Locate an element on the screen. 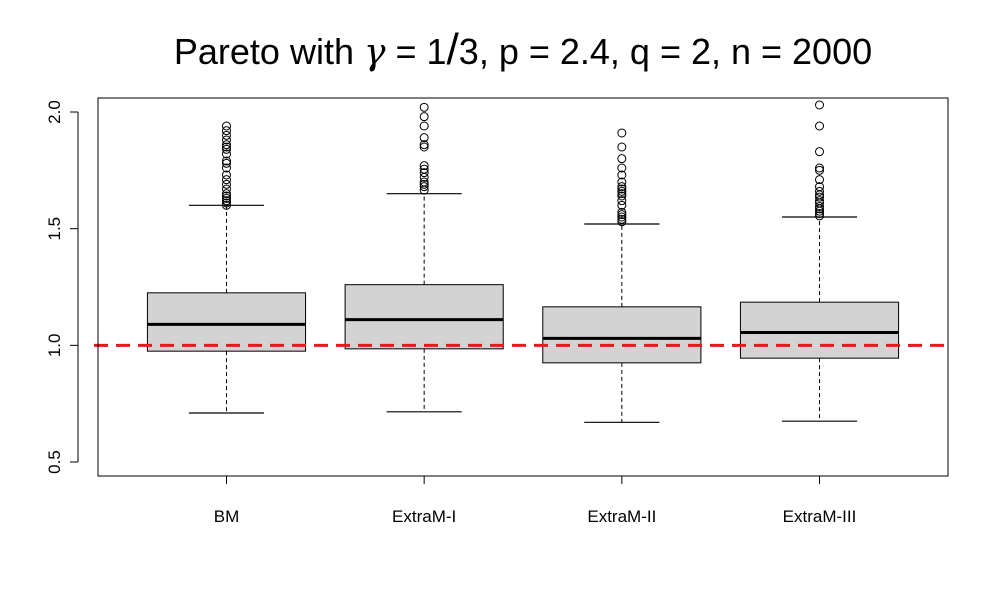  y-tick-label-0: 0.5 is located at coordinates (54, 462).